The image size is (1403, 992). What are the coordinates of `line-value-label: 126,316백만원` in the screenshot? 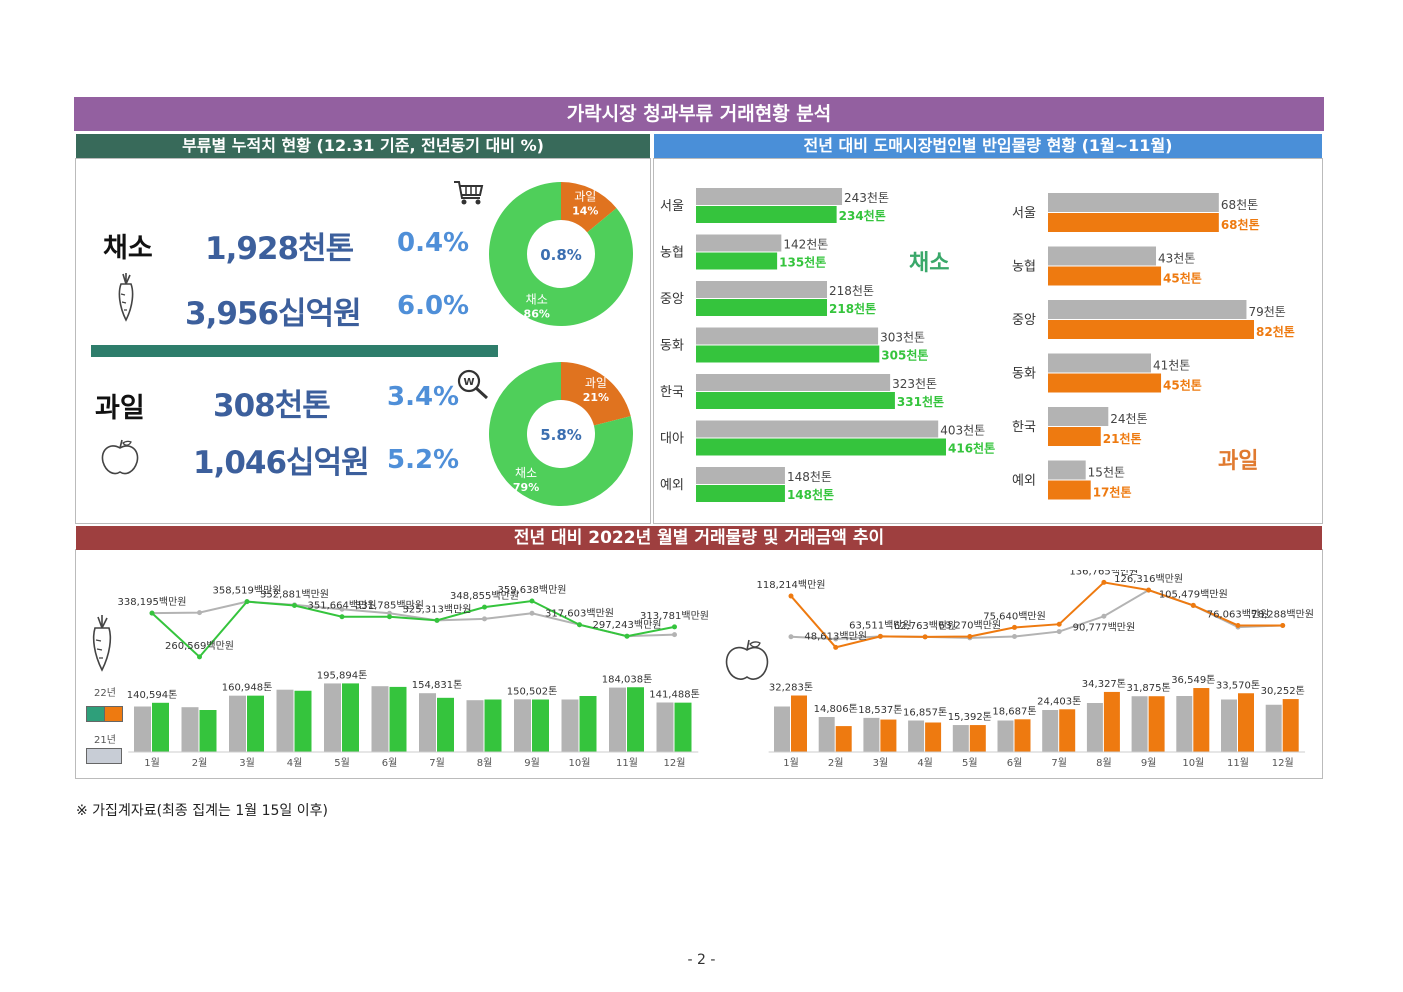 It's located at (1148, 579).